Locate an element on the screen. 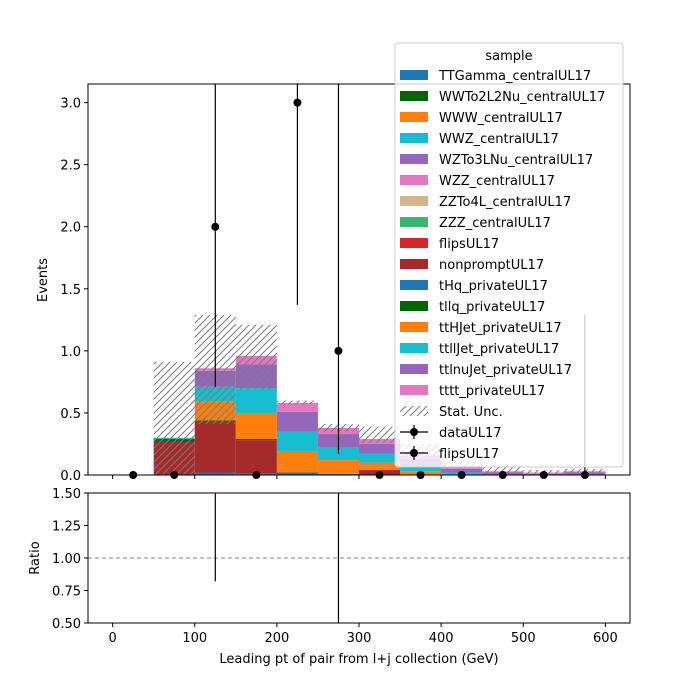 Image resolution: width=700 pixels, height=700 pixels. main-y-axis-label: Events is located at coordinates (43, 280).